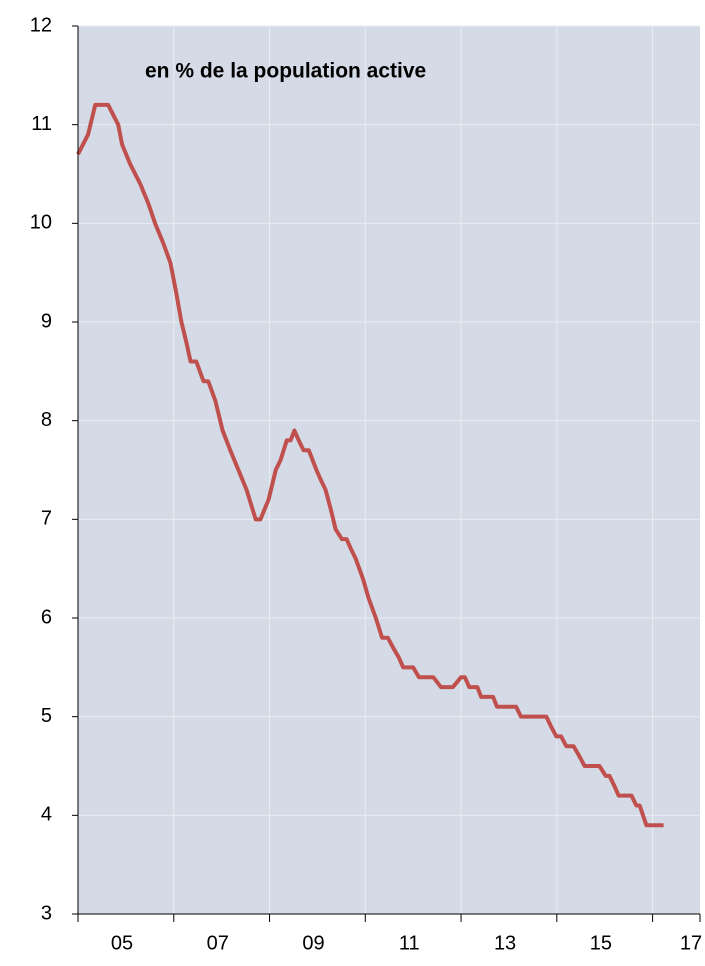 This screenshot has width=705, height=966. Describe the element at coordinates (46, 617) in the screenshot. I see `y-tick-label: 6` at that location.